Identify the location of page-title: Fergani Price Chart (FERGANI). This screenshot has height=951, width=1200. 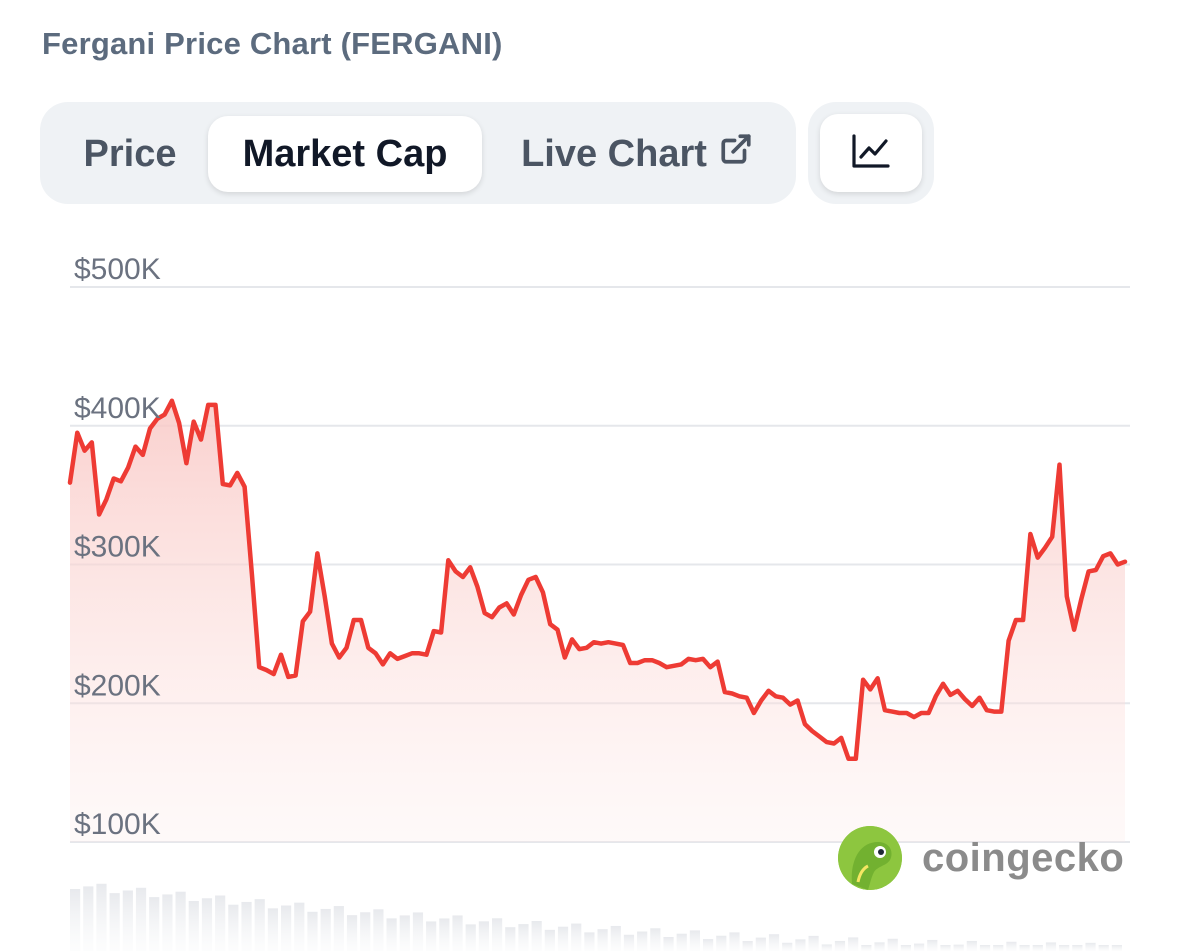
(272, 43).